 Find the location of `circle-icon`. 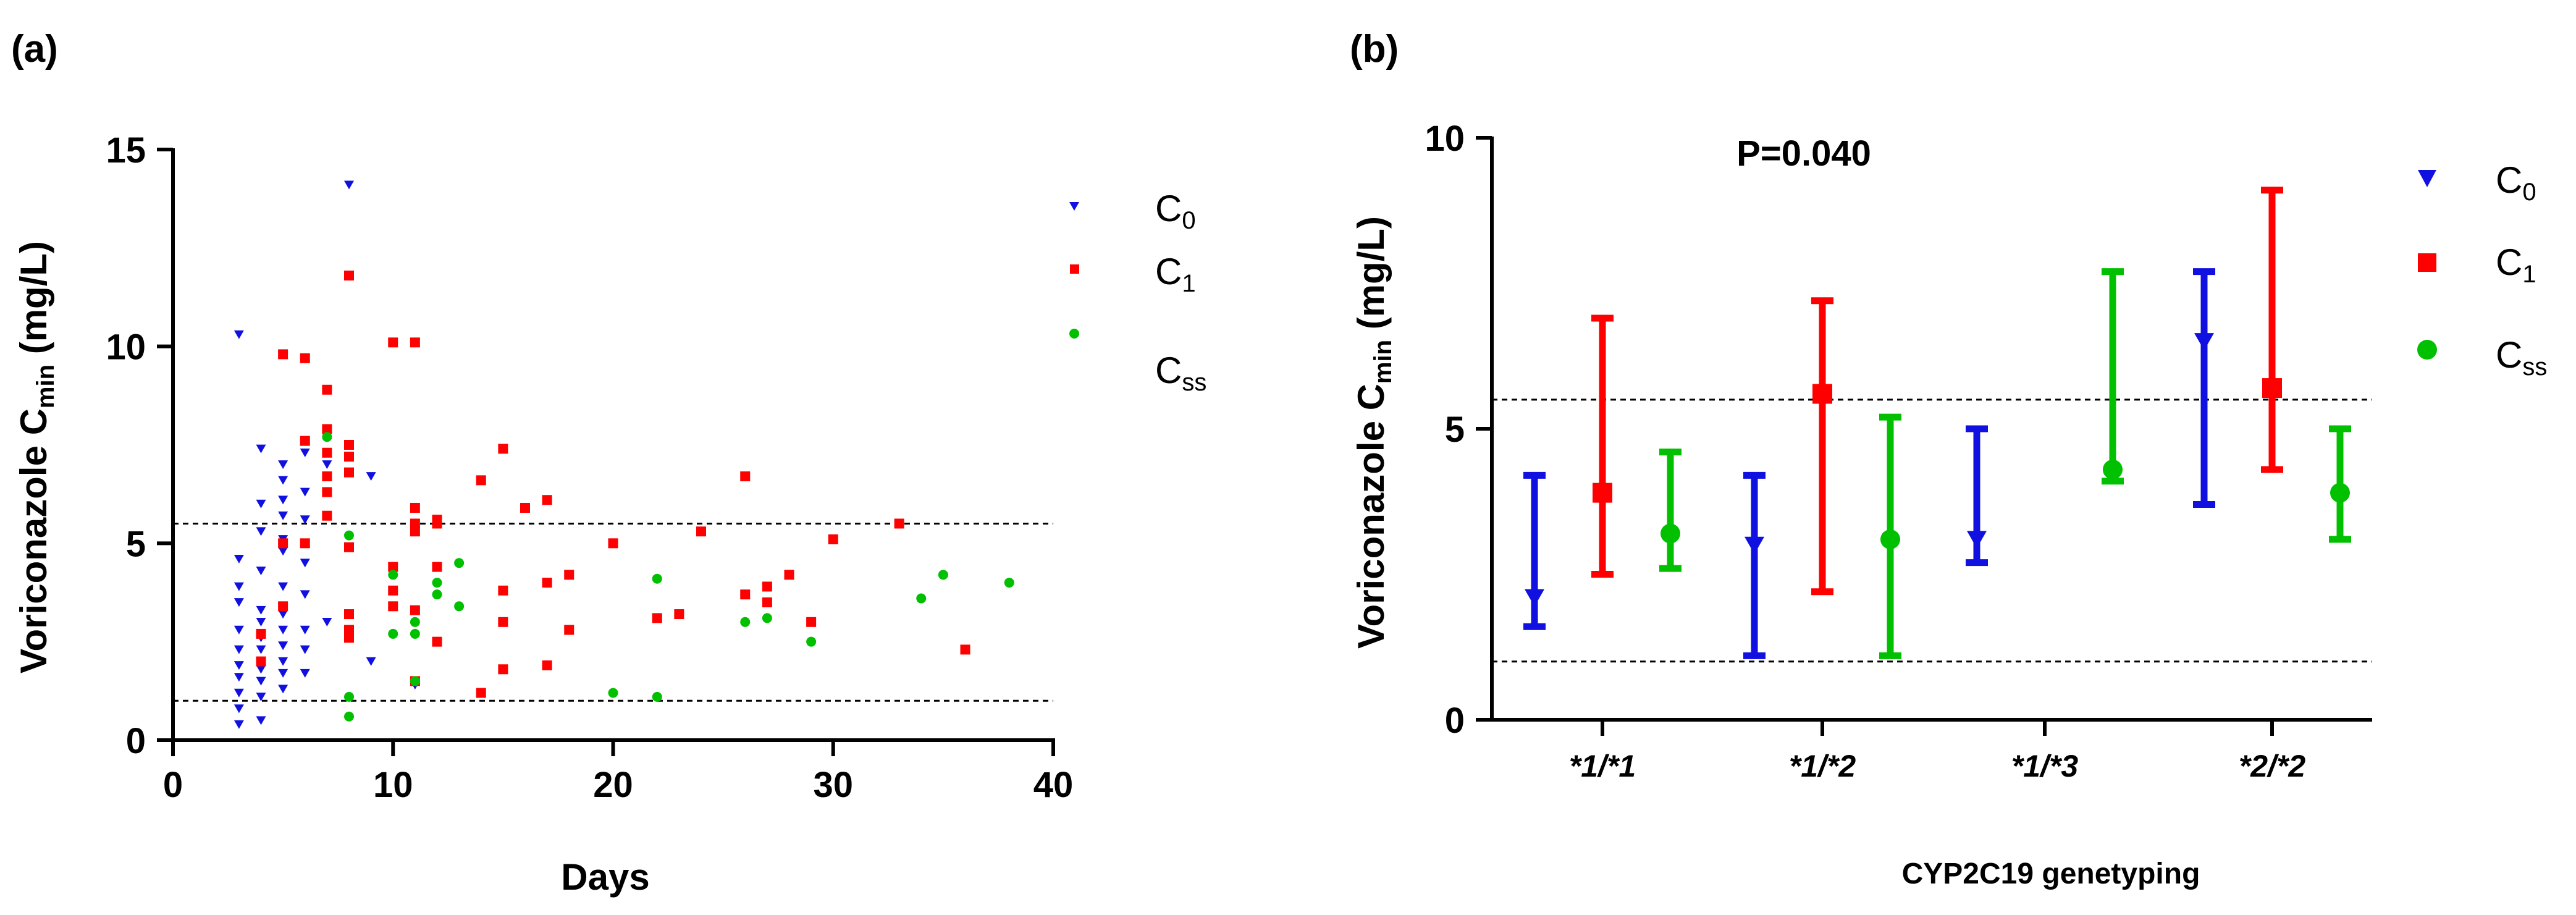

circle-icon is located at coordinates (2427, 350).